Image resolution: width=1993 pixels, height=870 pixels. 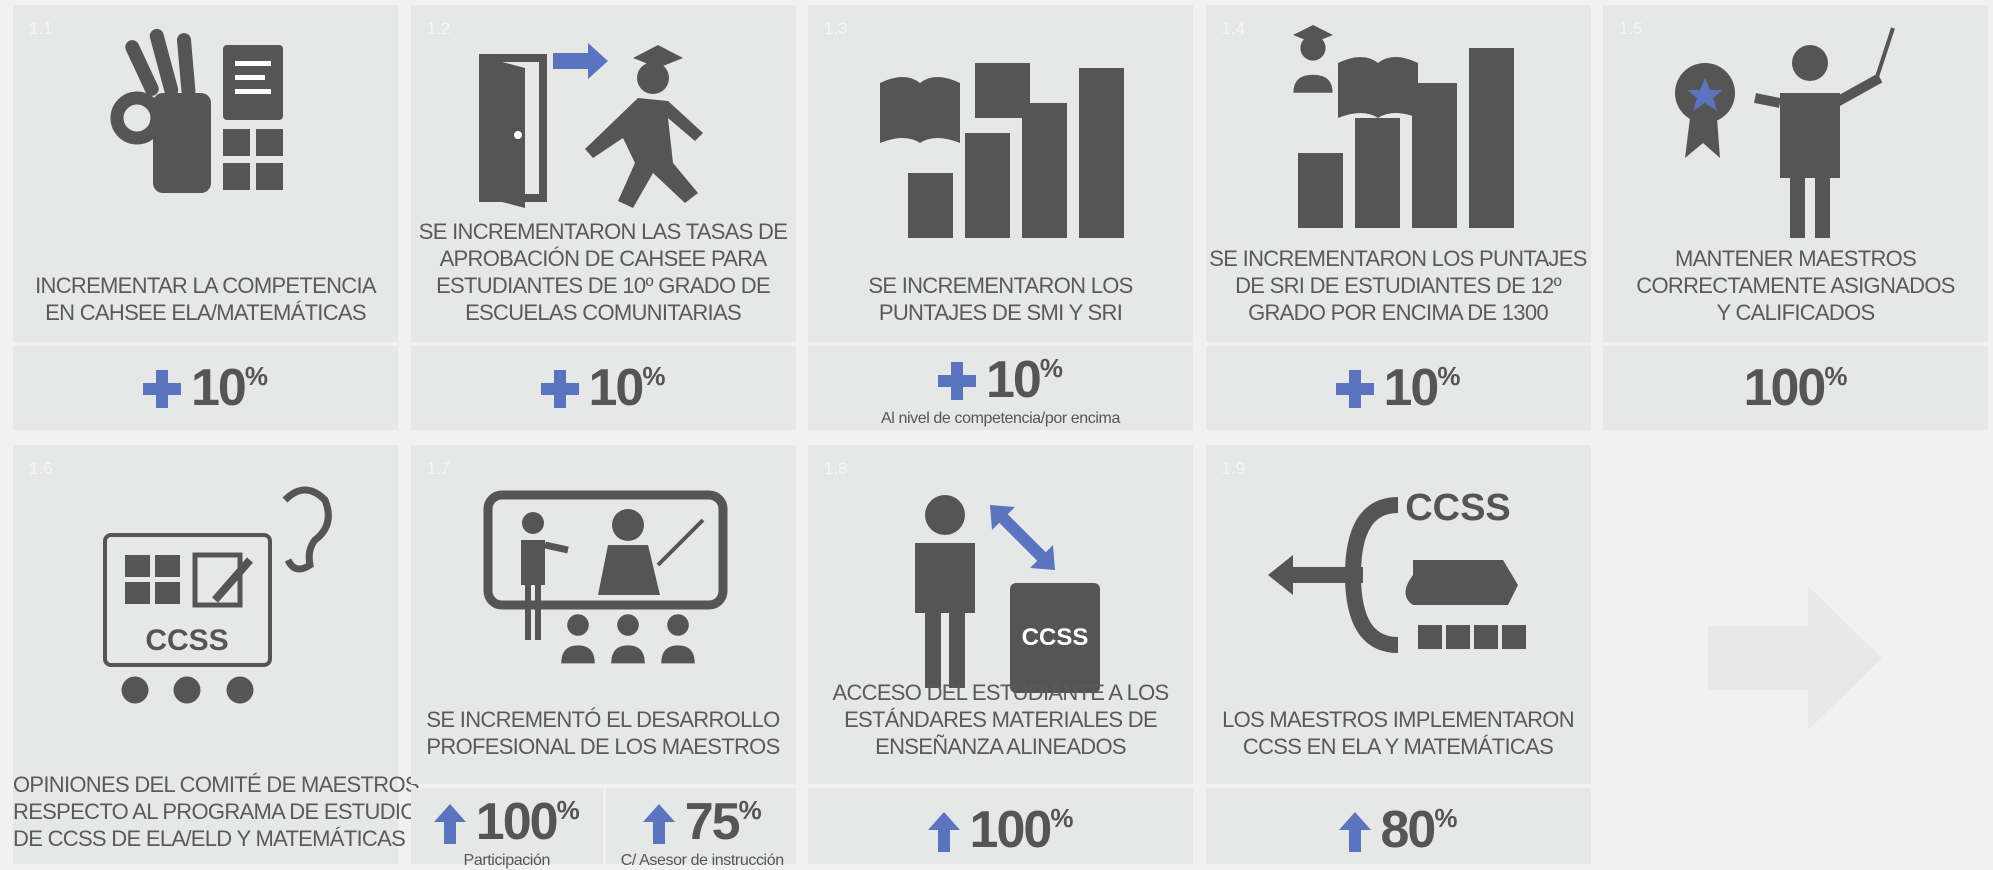 I want to click on metric: 100%, so click(x=1000, y=826).